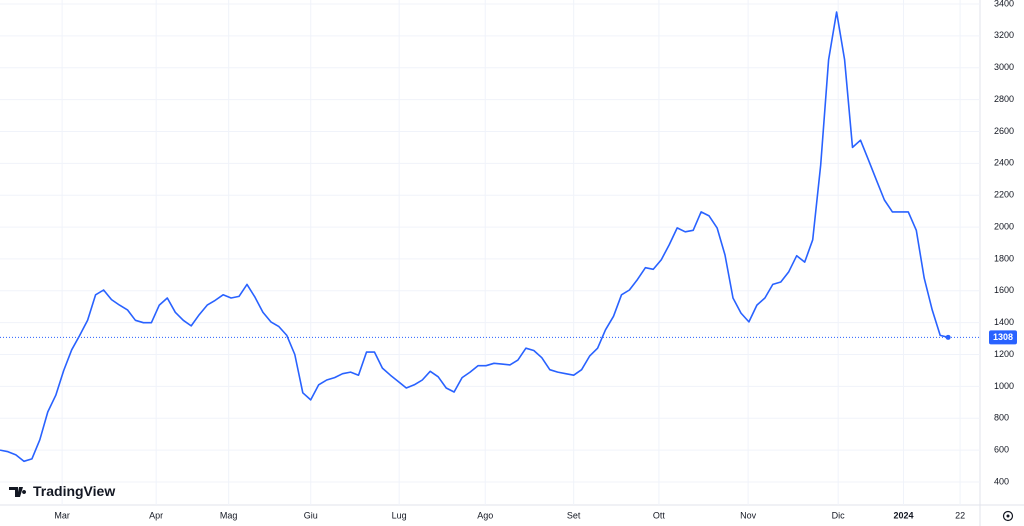  I want to click on y-tick-label: 1000, so click(1004, 386).